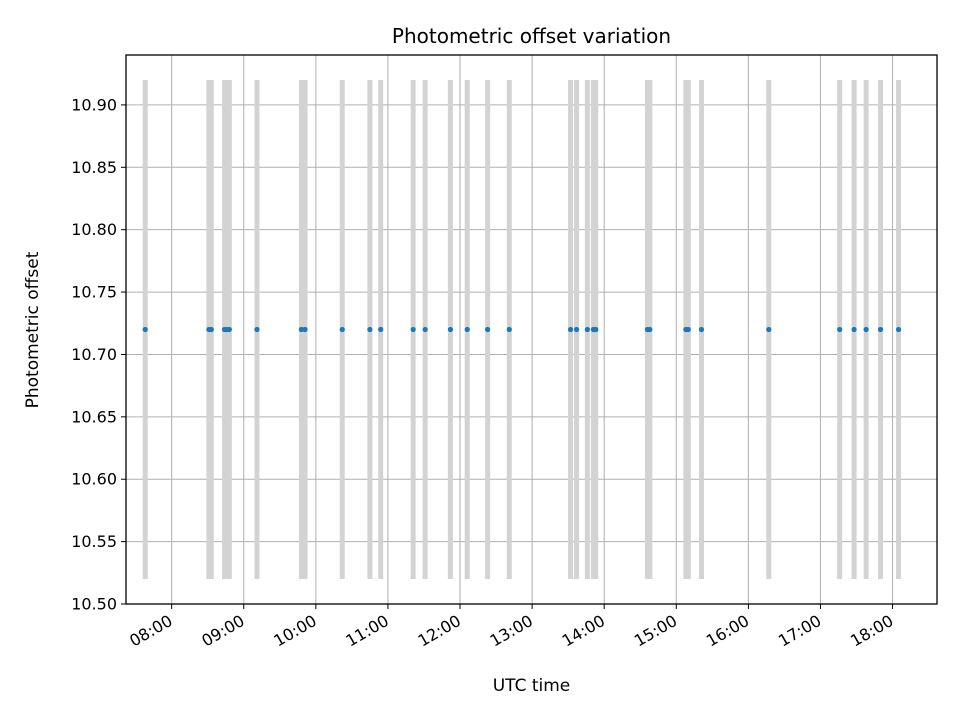  What do you see at coordinates (94, 292) in the screenshot?
I see `y-tick-label: 10.75` at bounding box center [94, 292].